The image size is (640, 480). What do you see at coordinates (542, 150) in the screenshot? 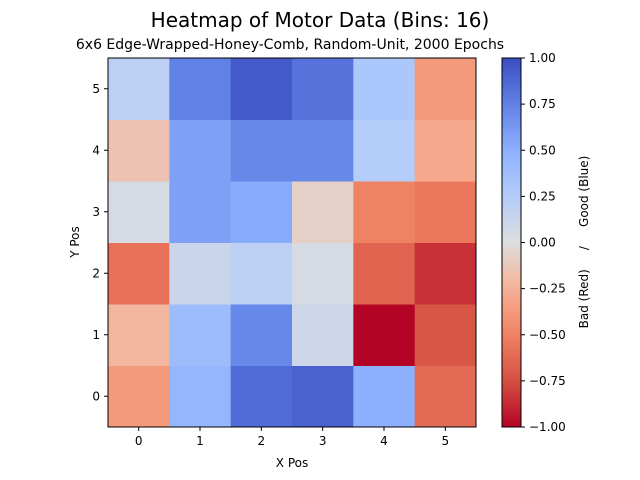
I see `colorbar-tick-label: 0.50` at bounding box center [542, 150].